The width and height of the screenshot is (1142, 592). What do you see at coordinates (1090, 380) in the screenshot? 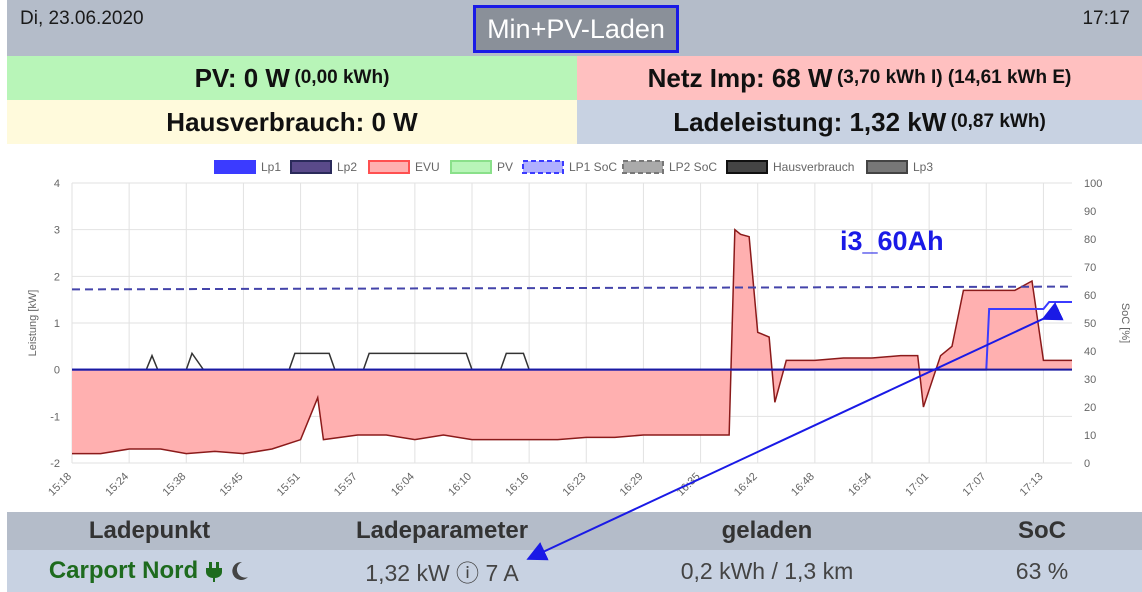
I see `y2-tick-label: 30` at bounding box center [1090, 380].